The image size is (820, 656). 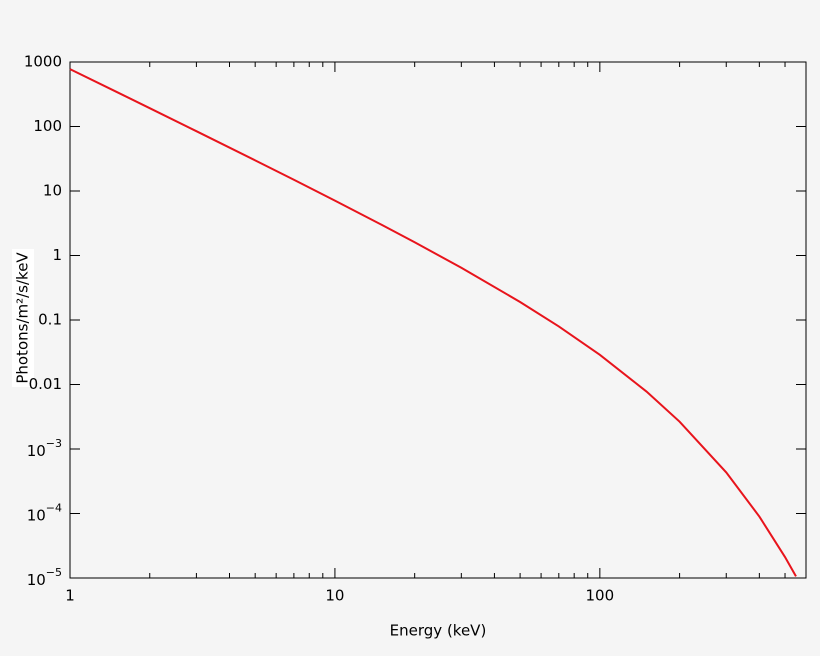 I want to click on y-label-background, so click(x=23, y=318).